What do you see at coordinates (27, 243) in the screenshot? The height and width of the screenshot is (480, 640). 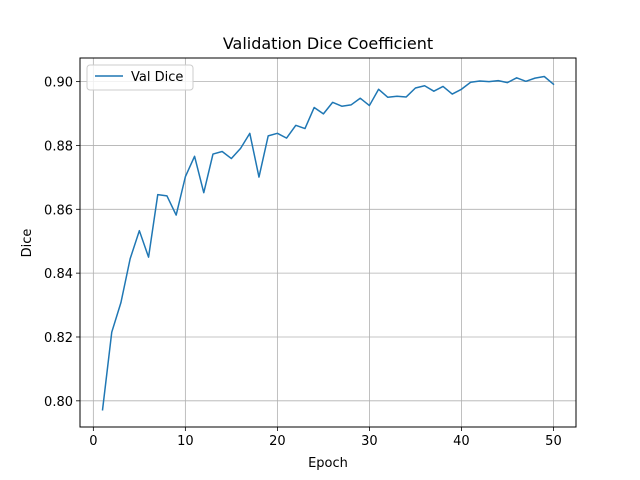 I see `y-axis-title: Dice` at bounding box center [27, 243].